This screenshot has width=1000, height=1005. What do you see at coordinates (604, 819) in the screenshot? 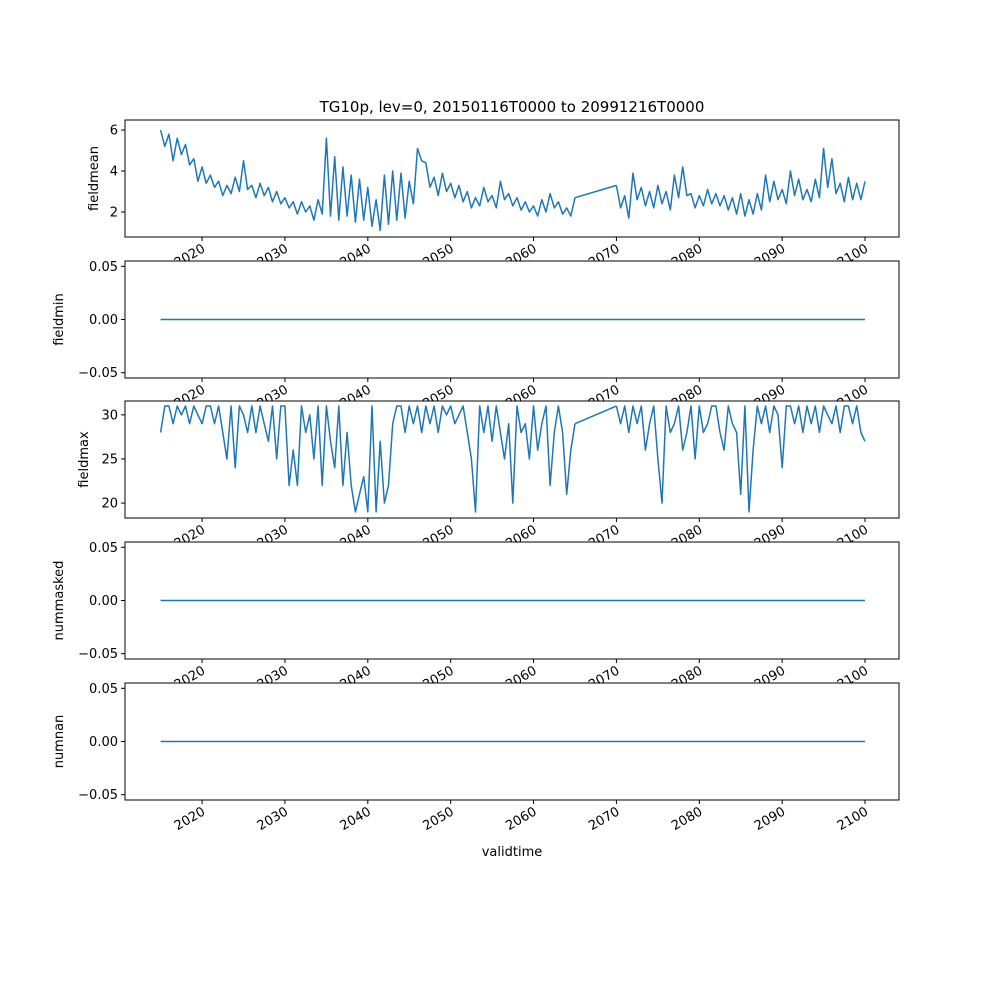
I see `x-tick-label: 2070` at bounding box center [604, 819].